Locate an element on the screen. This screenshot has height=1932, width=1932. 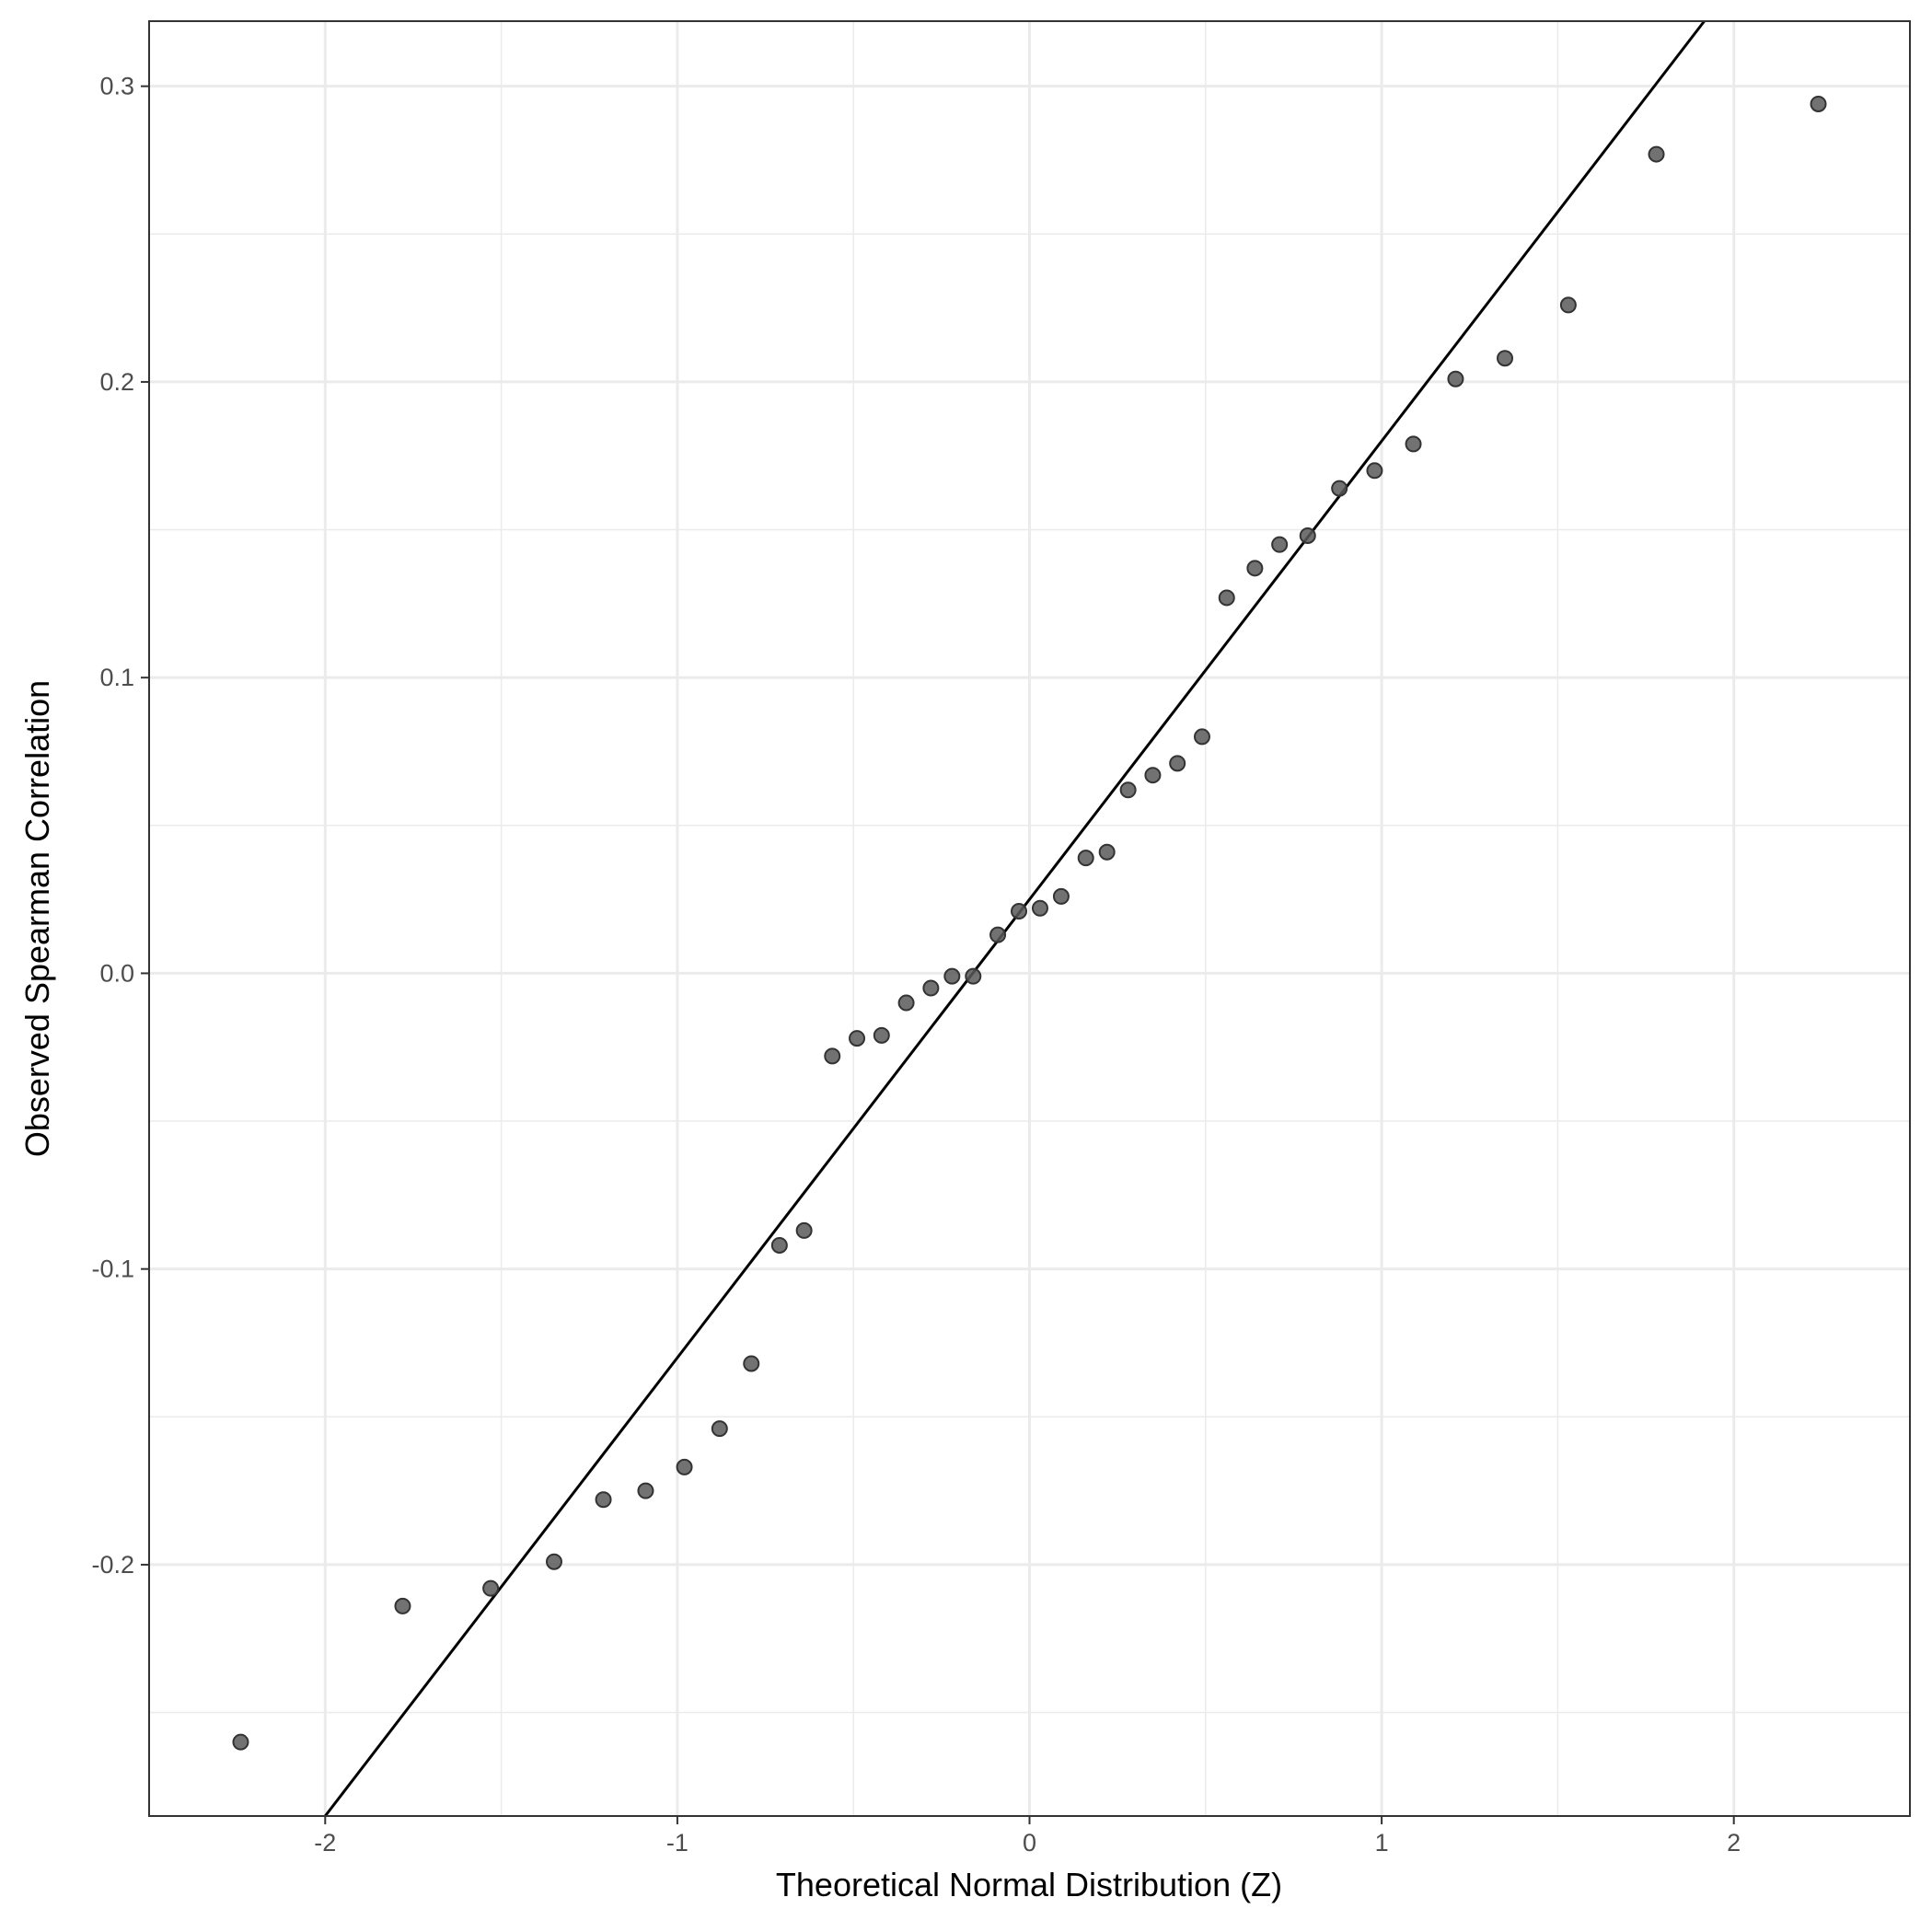
x-tick-label: 0 is located at coordinates (1029, 1843).